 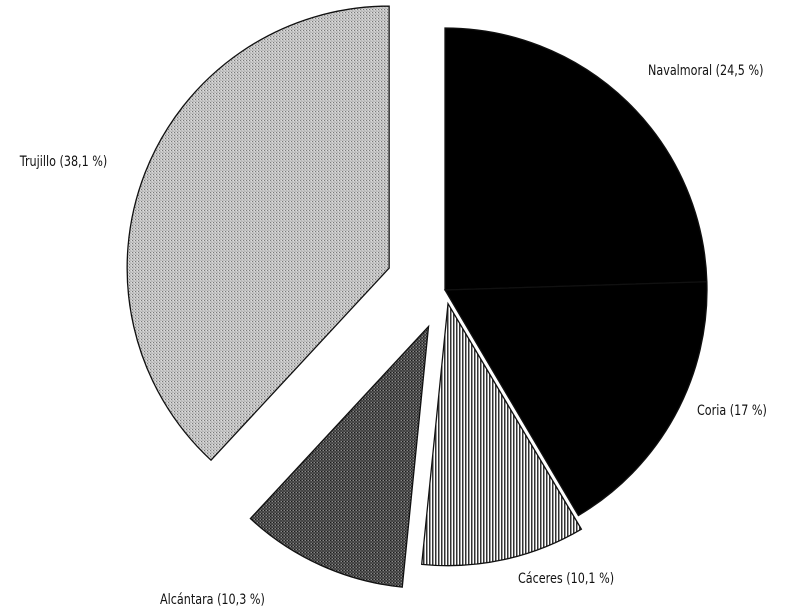 What do you see at coordinates (566, 578) in the screenshot?
I see `pie-label-caceres: Cáceres (10,1 %)` at bounding box center [566, 578].